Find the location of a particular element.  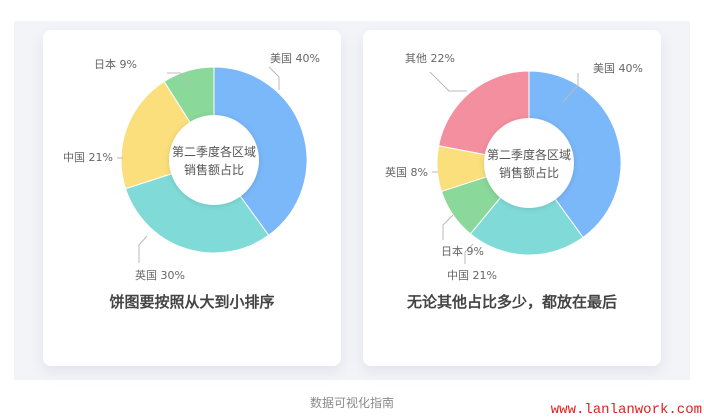

slice-中国 is located at coordinates (526, 209).